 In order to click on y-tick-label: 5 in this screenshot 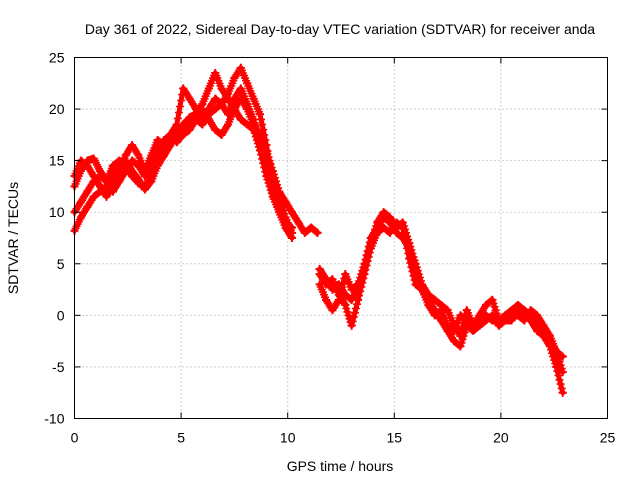, I will do `click(61, 264)`.